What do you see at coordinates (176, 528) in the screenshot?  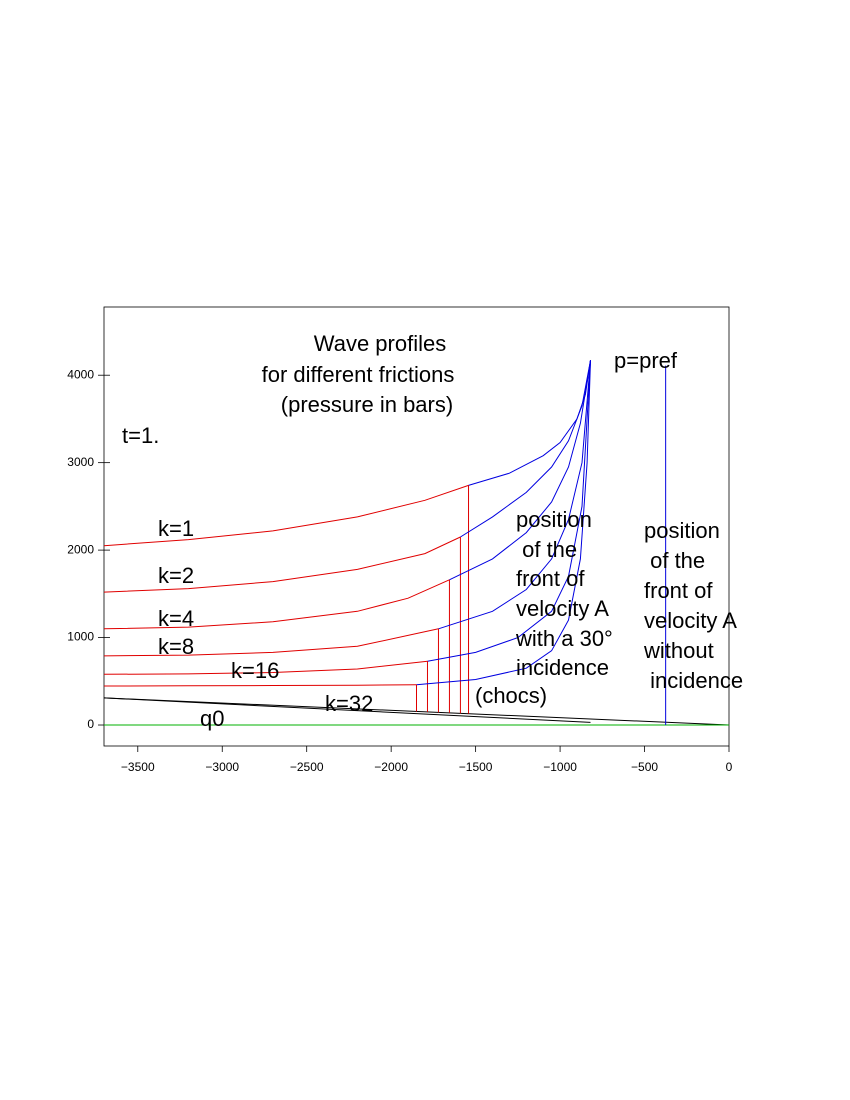 I see `series-label: k=1` at bounding box center [176, 528].